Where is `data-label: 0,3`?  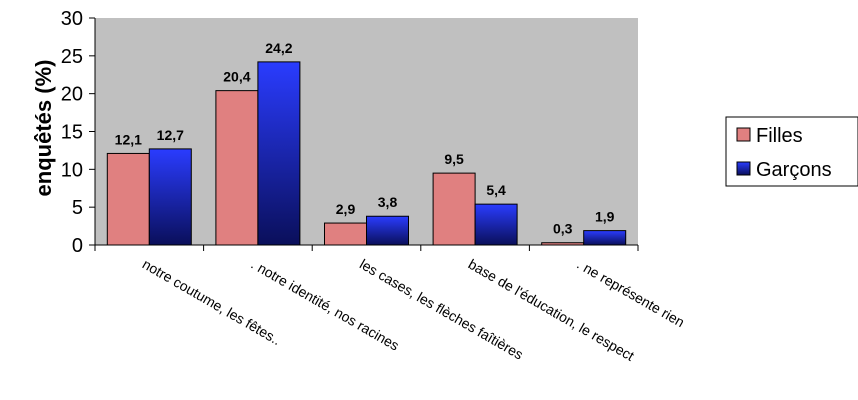 data-label: 0,3 is located at coordinates (563, 229).